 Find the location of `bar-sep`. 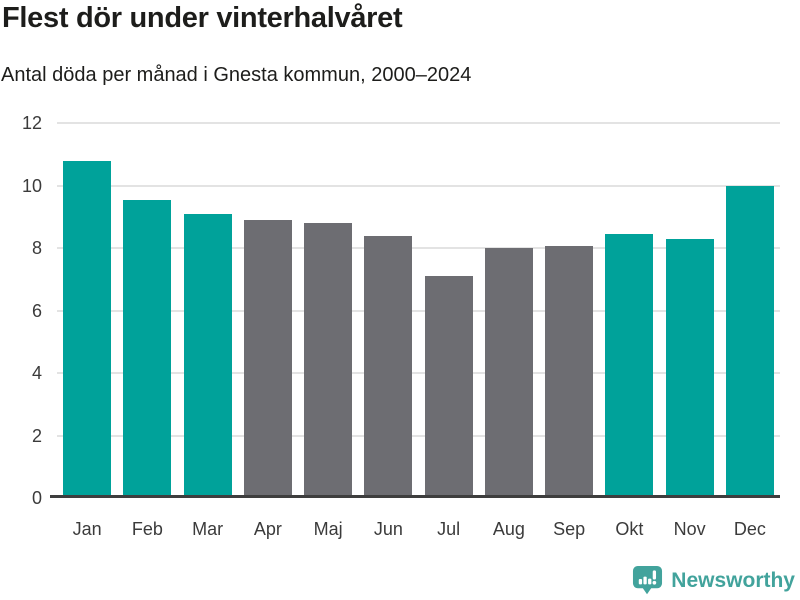

bar-sep is located at coordinates (569, 372).